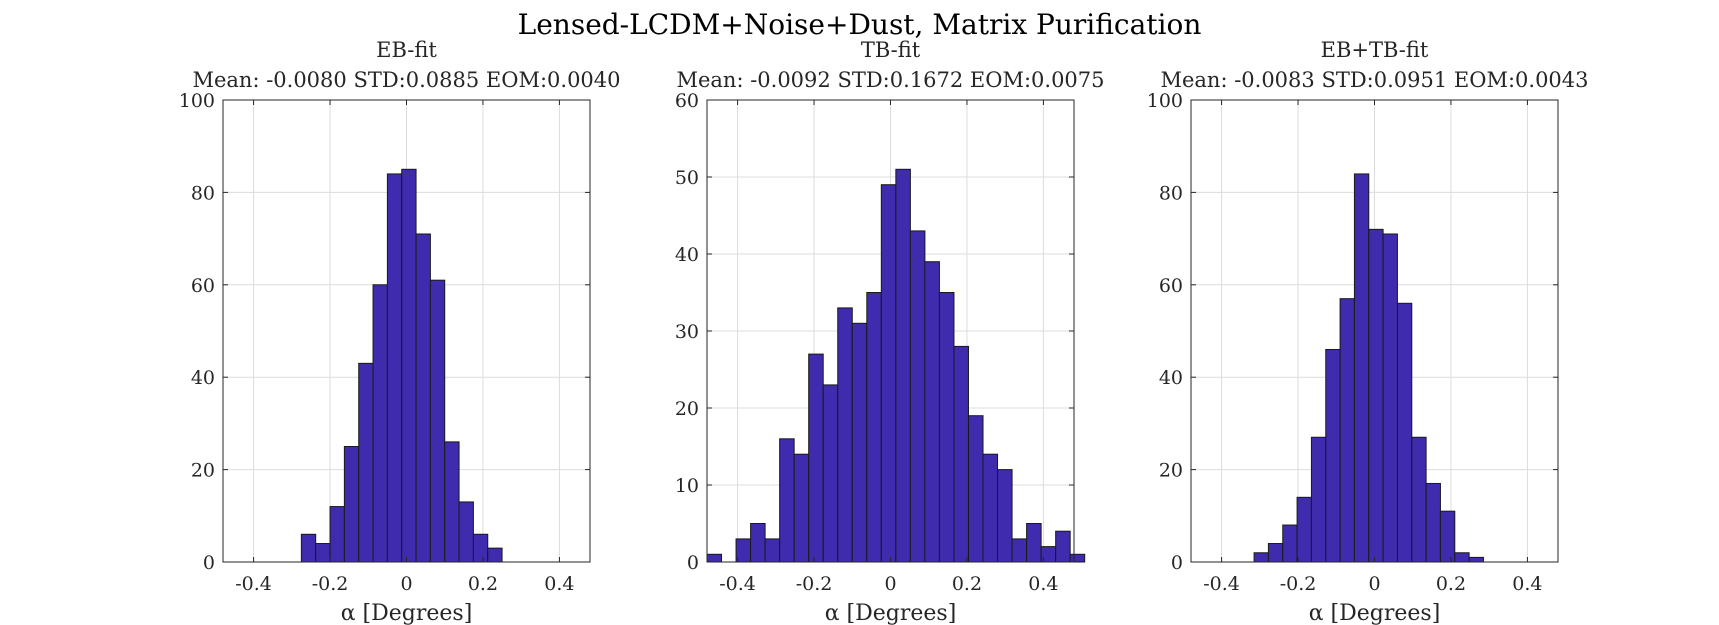 This screenshot has height=625, width=1719. What do you see at coordinates (890, 80) in the screenshot?
I see `panel-subtitle: Mean: -0.0092 STD:0.1672 EOM:0.0075` at bounding box center [890, 80].